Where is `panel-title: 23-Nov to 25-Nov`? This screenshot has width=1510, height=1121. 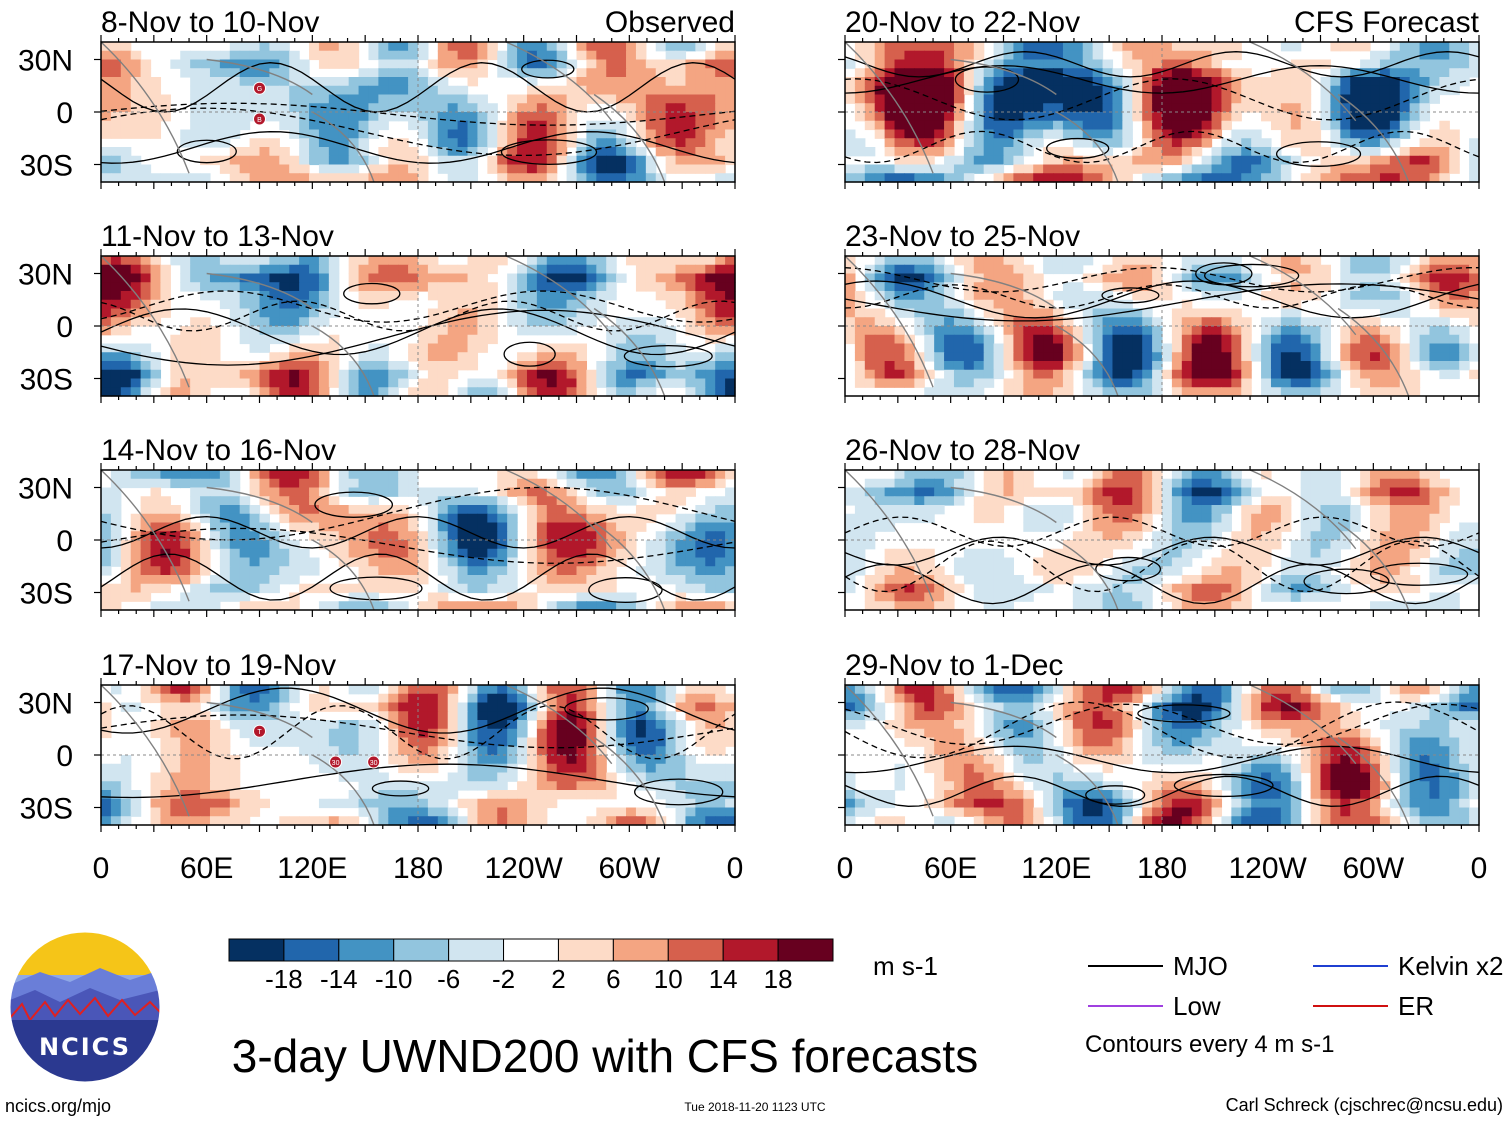
panel-title: 23-Nov to 25-Nov is located at coordinates (962, 236).